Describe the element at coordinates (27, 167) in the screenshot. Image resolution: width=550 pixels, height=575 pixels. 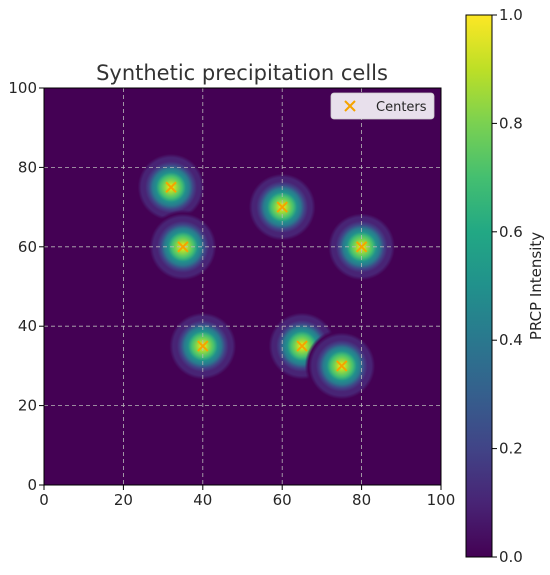
I see `y-tick-label: 80` at that location.